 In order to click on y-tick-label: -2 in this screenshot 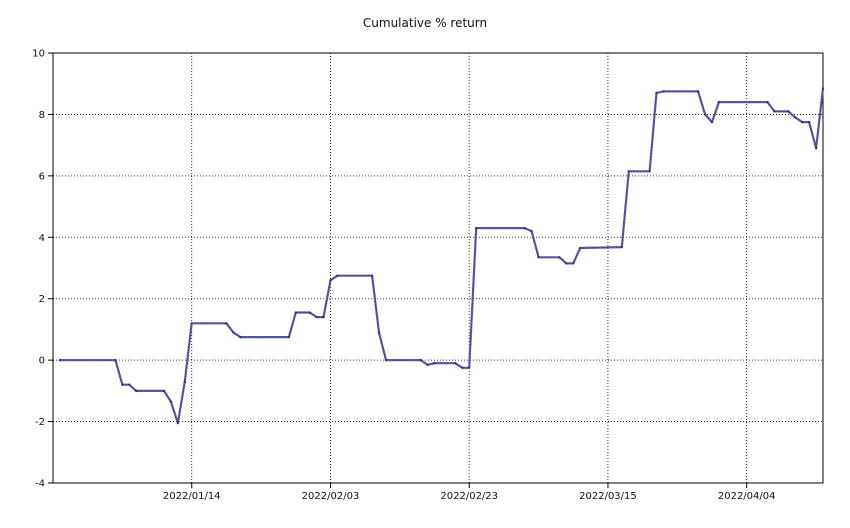, I will do `click(40, 422)`.